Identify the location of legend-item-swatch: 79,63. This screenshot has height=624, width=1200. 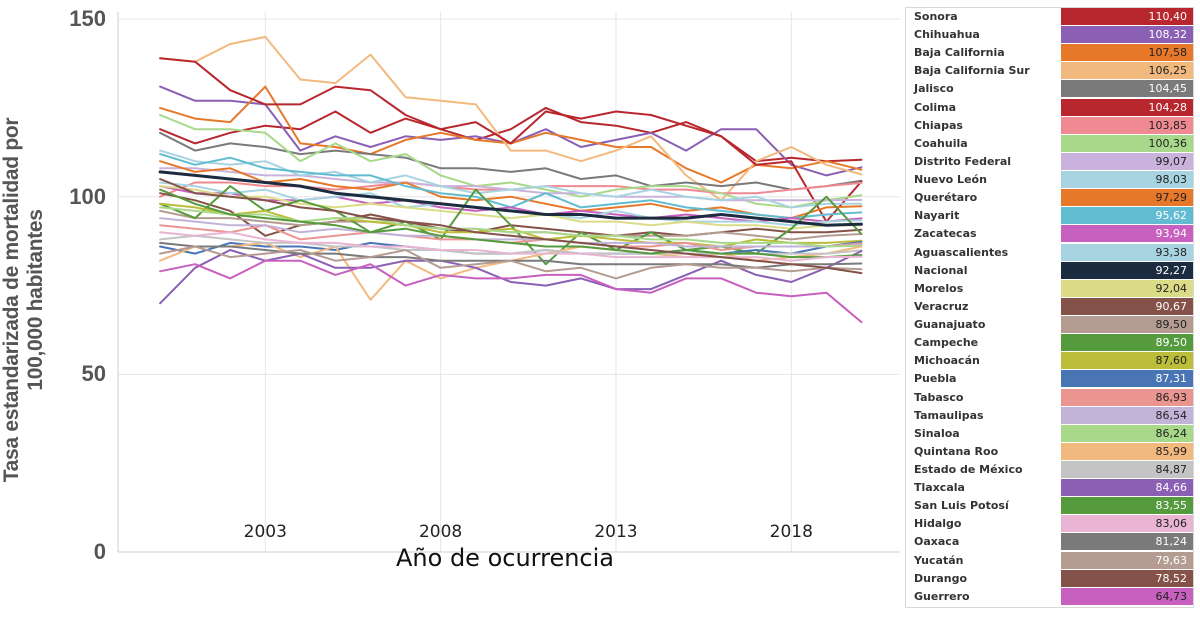
(1127, 560).